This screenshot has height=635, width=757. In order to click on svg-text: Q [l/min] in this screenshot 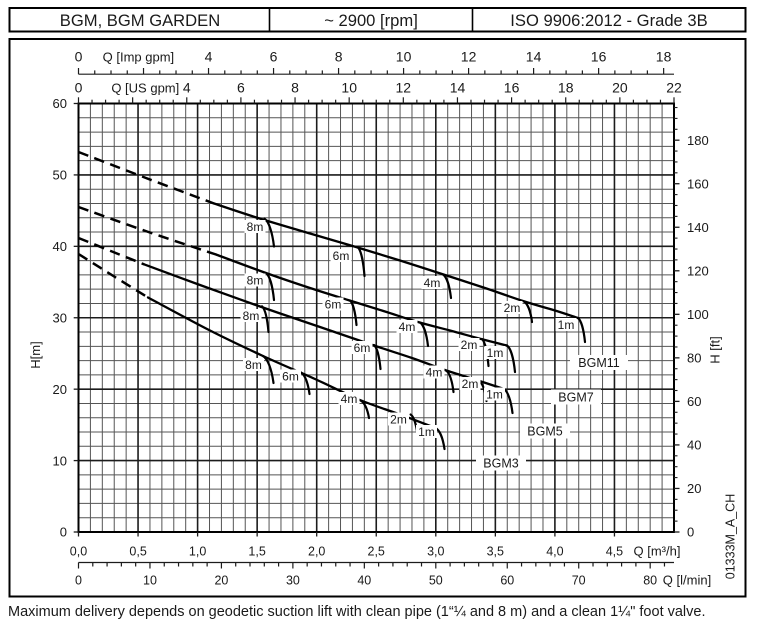, I will do `click(687, 579)`.